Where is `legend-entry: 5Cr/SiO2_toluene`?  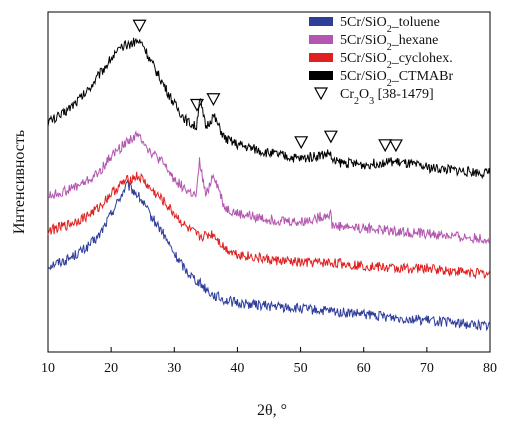
legend-entry: 5Cr/SiO2_toluene is located at coordinates (390, 25).